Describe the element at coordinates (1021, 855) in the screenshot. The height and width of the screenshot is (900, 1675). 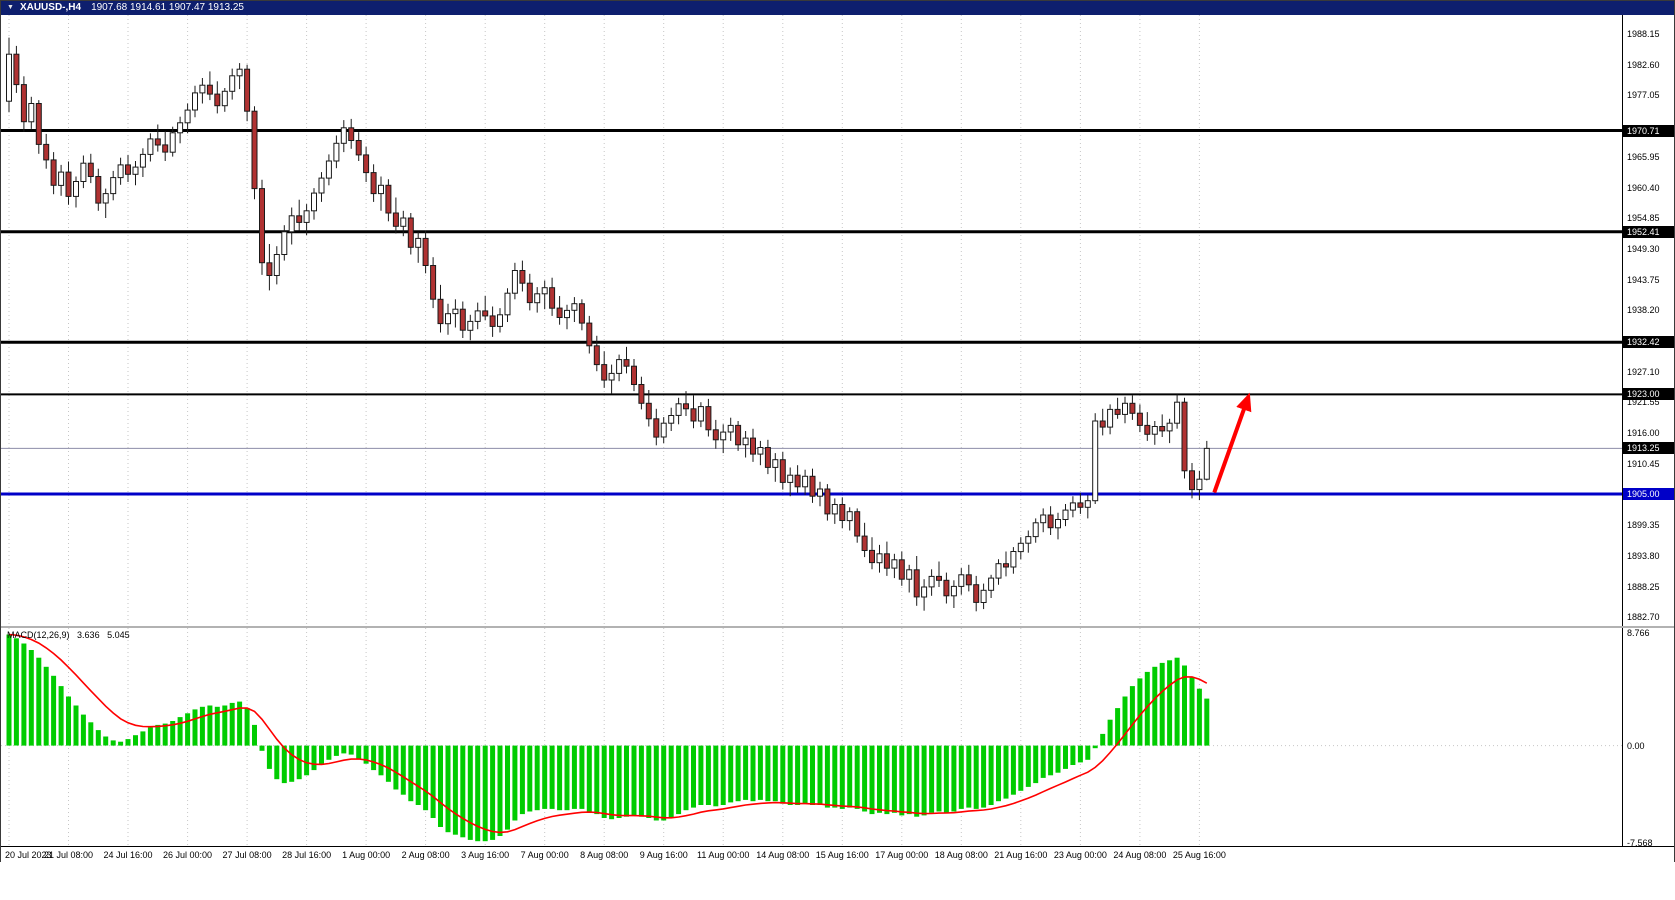
I see `time-axis-label: 21 Aug 16:00` at that location.